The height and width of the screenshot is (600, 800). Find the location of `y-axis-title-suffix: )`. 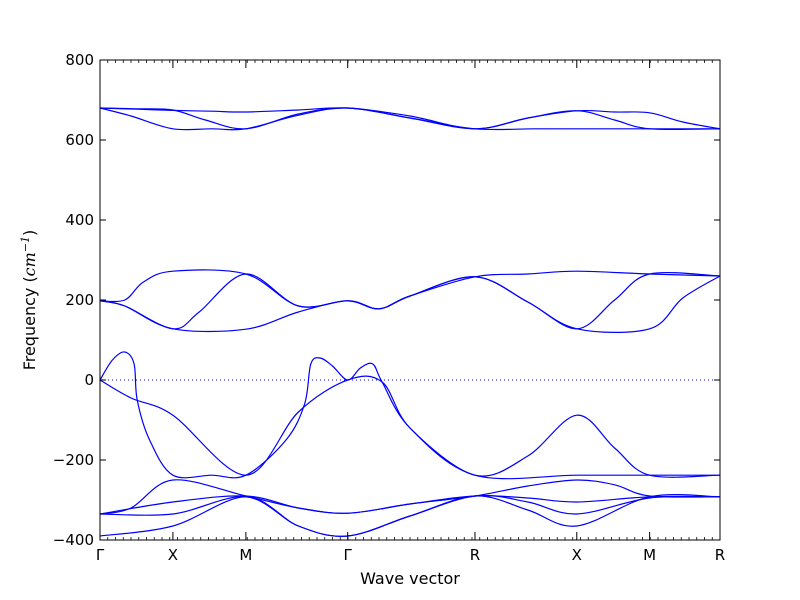

y-axis-title-suffix: ) is located at coordinates (29, 233).